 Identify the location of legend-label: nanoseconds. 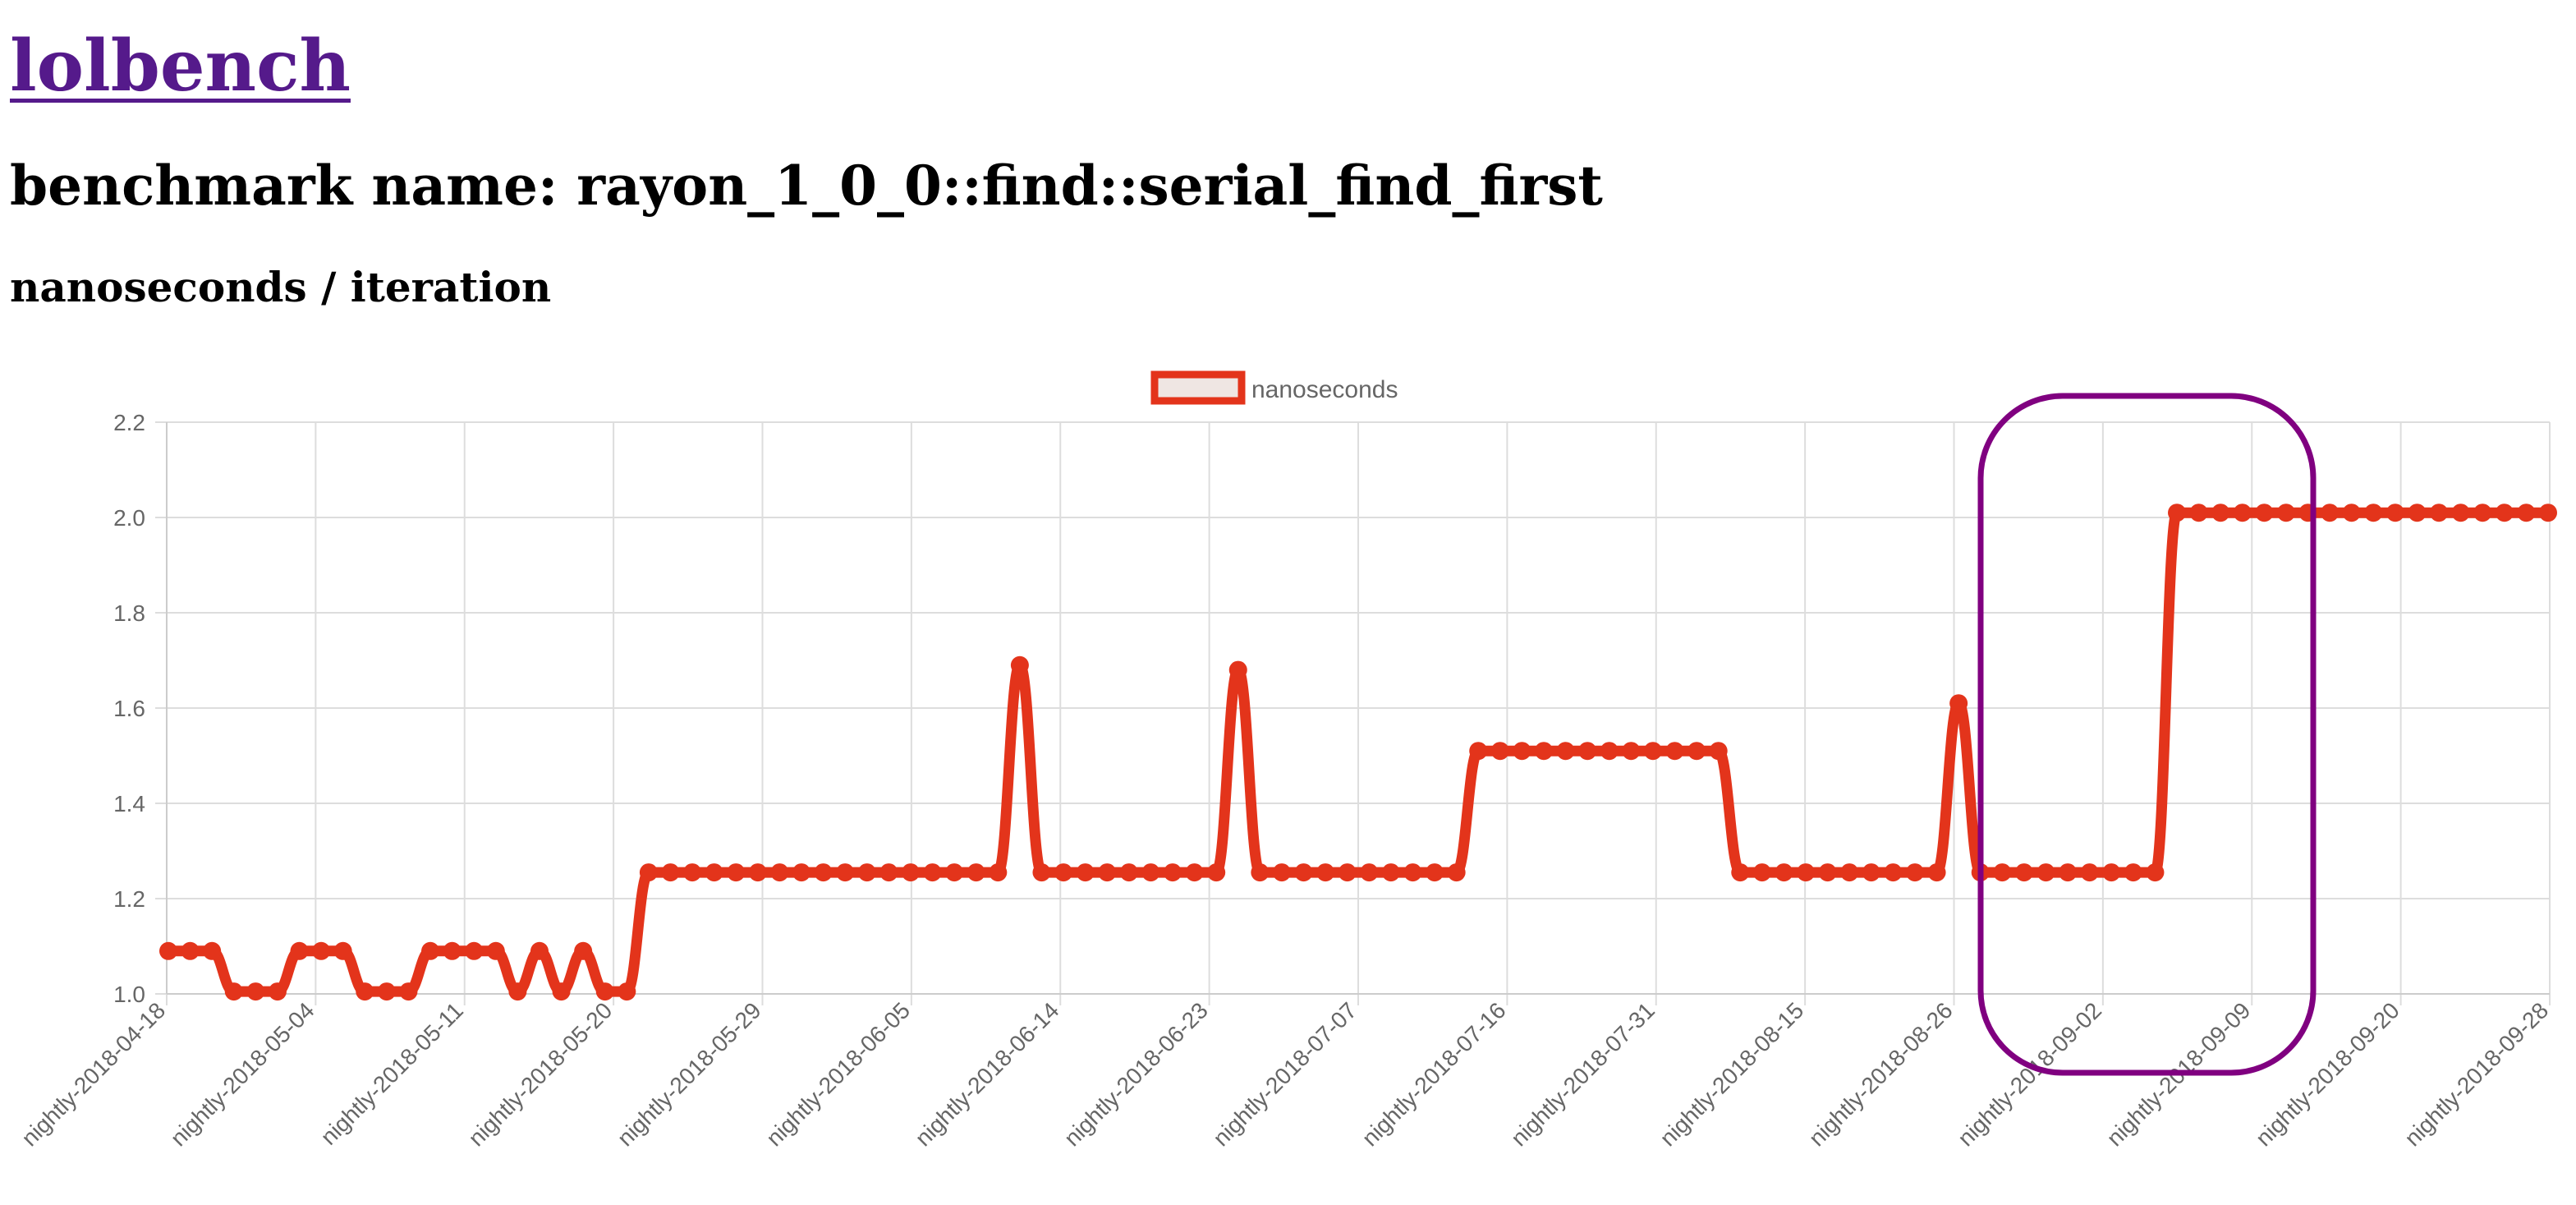
(1324, 389).